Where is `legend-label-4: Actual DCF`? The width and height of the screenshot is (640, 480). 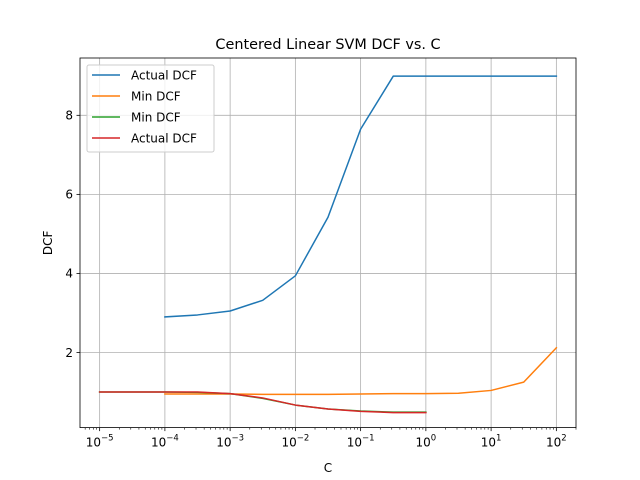 legend-label-4: Actual DCF is located at coordinates (164, 138).